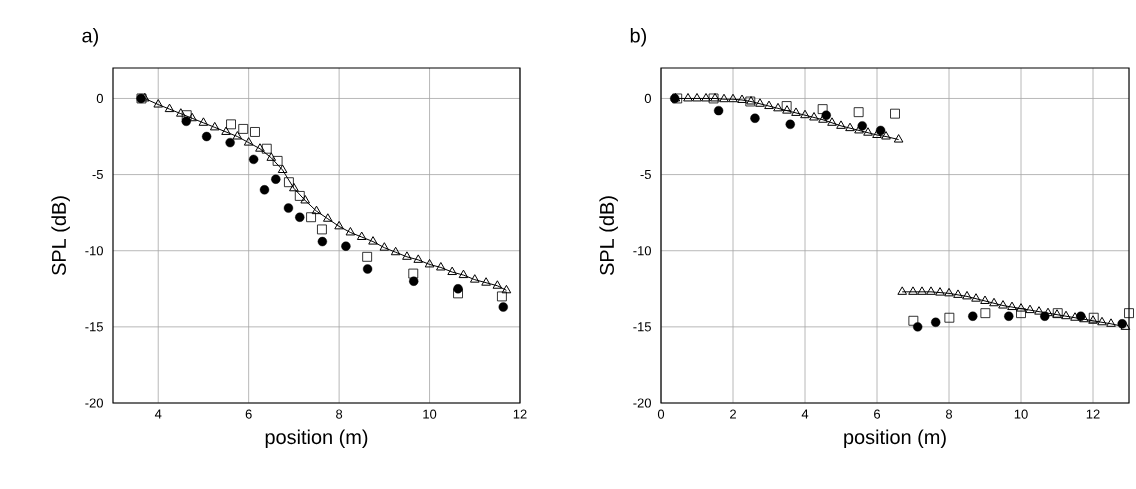 Image resolution: width=1136 pixels, height=489 pixels. I want to click on chart-title: b), so click(638, 37).